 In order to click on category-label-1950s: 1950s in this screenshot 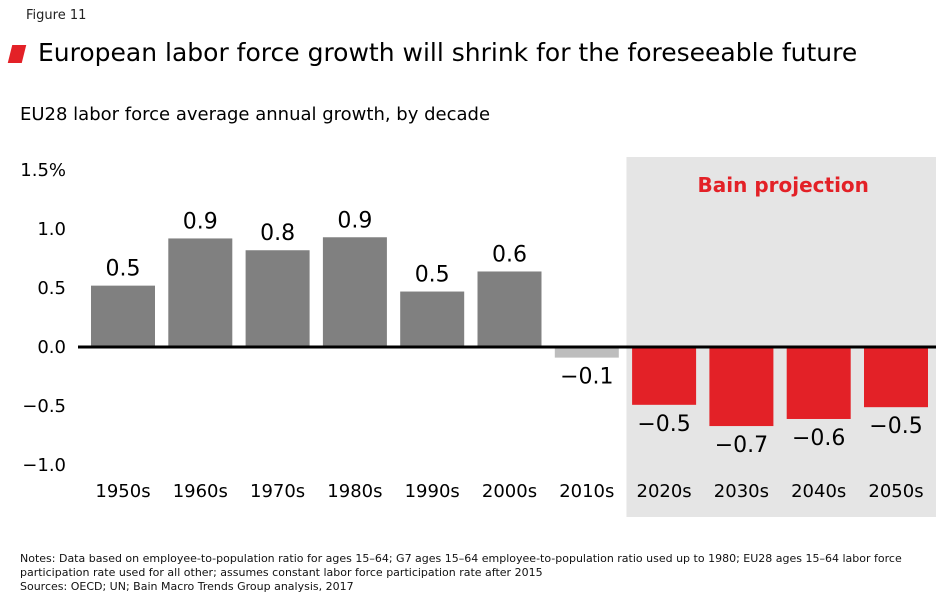, I will do `click(122, 491)`.